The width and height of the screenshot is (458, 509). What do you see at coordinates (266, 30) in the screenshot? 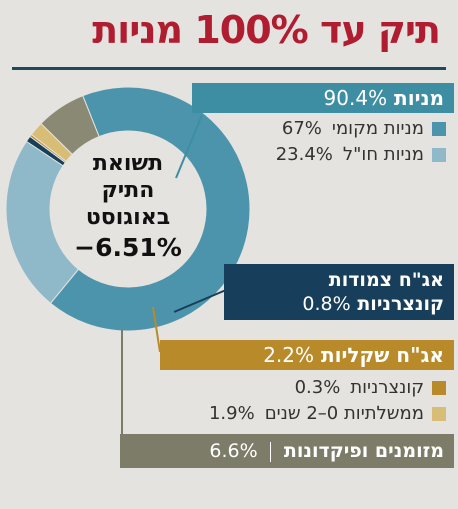
I see `chart-title: תיק עד 100% מניות` at bounding box center [266, 30].